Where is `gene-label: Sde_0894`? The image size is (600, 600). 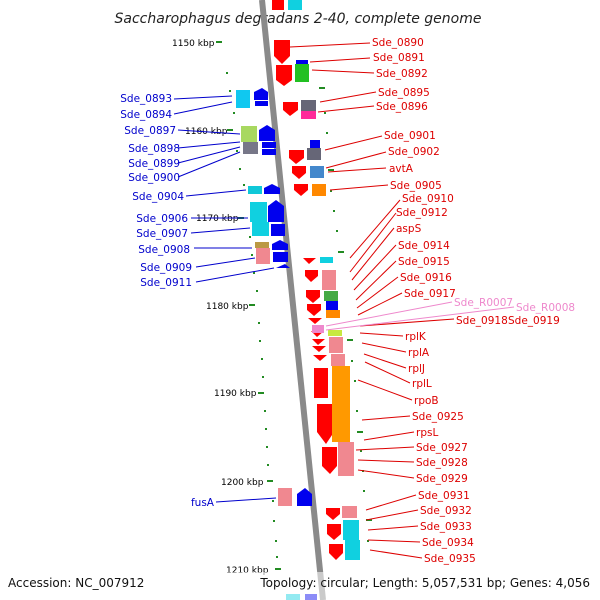
gene-label: Sde_0894 is located at coordinates (146, 115).